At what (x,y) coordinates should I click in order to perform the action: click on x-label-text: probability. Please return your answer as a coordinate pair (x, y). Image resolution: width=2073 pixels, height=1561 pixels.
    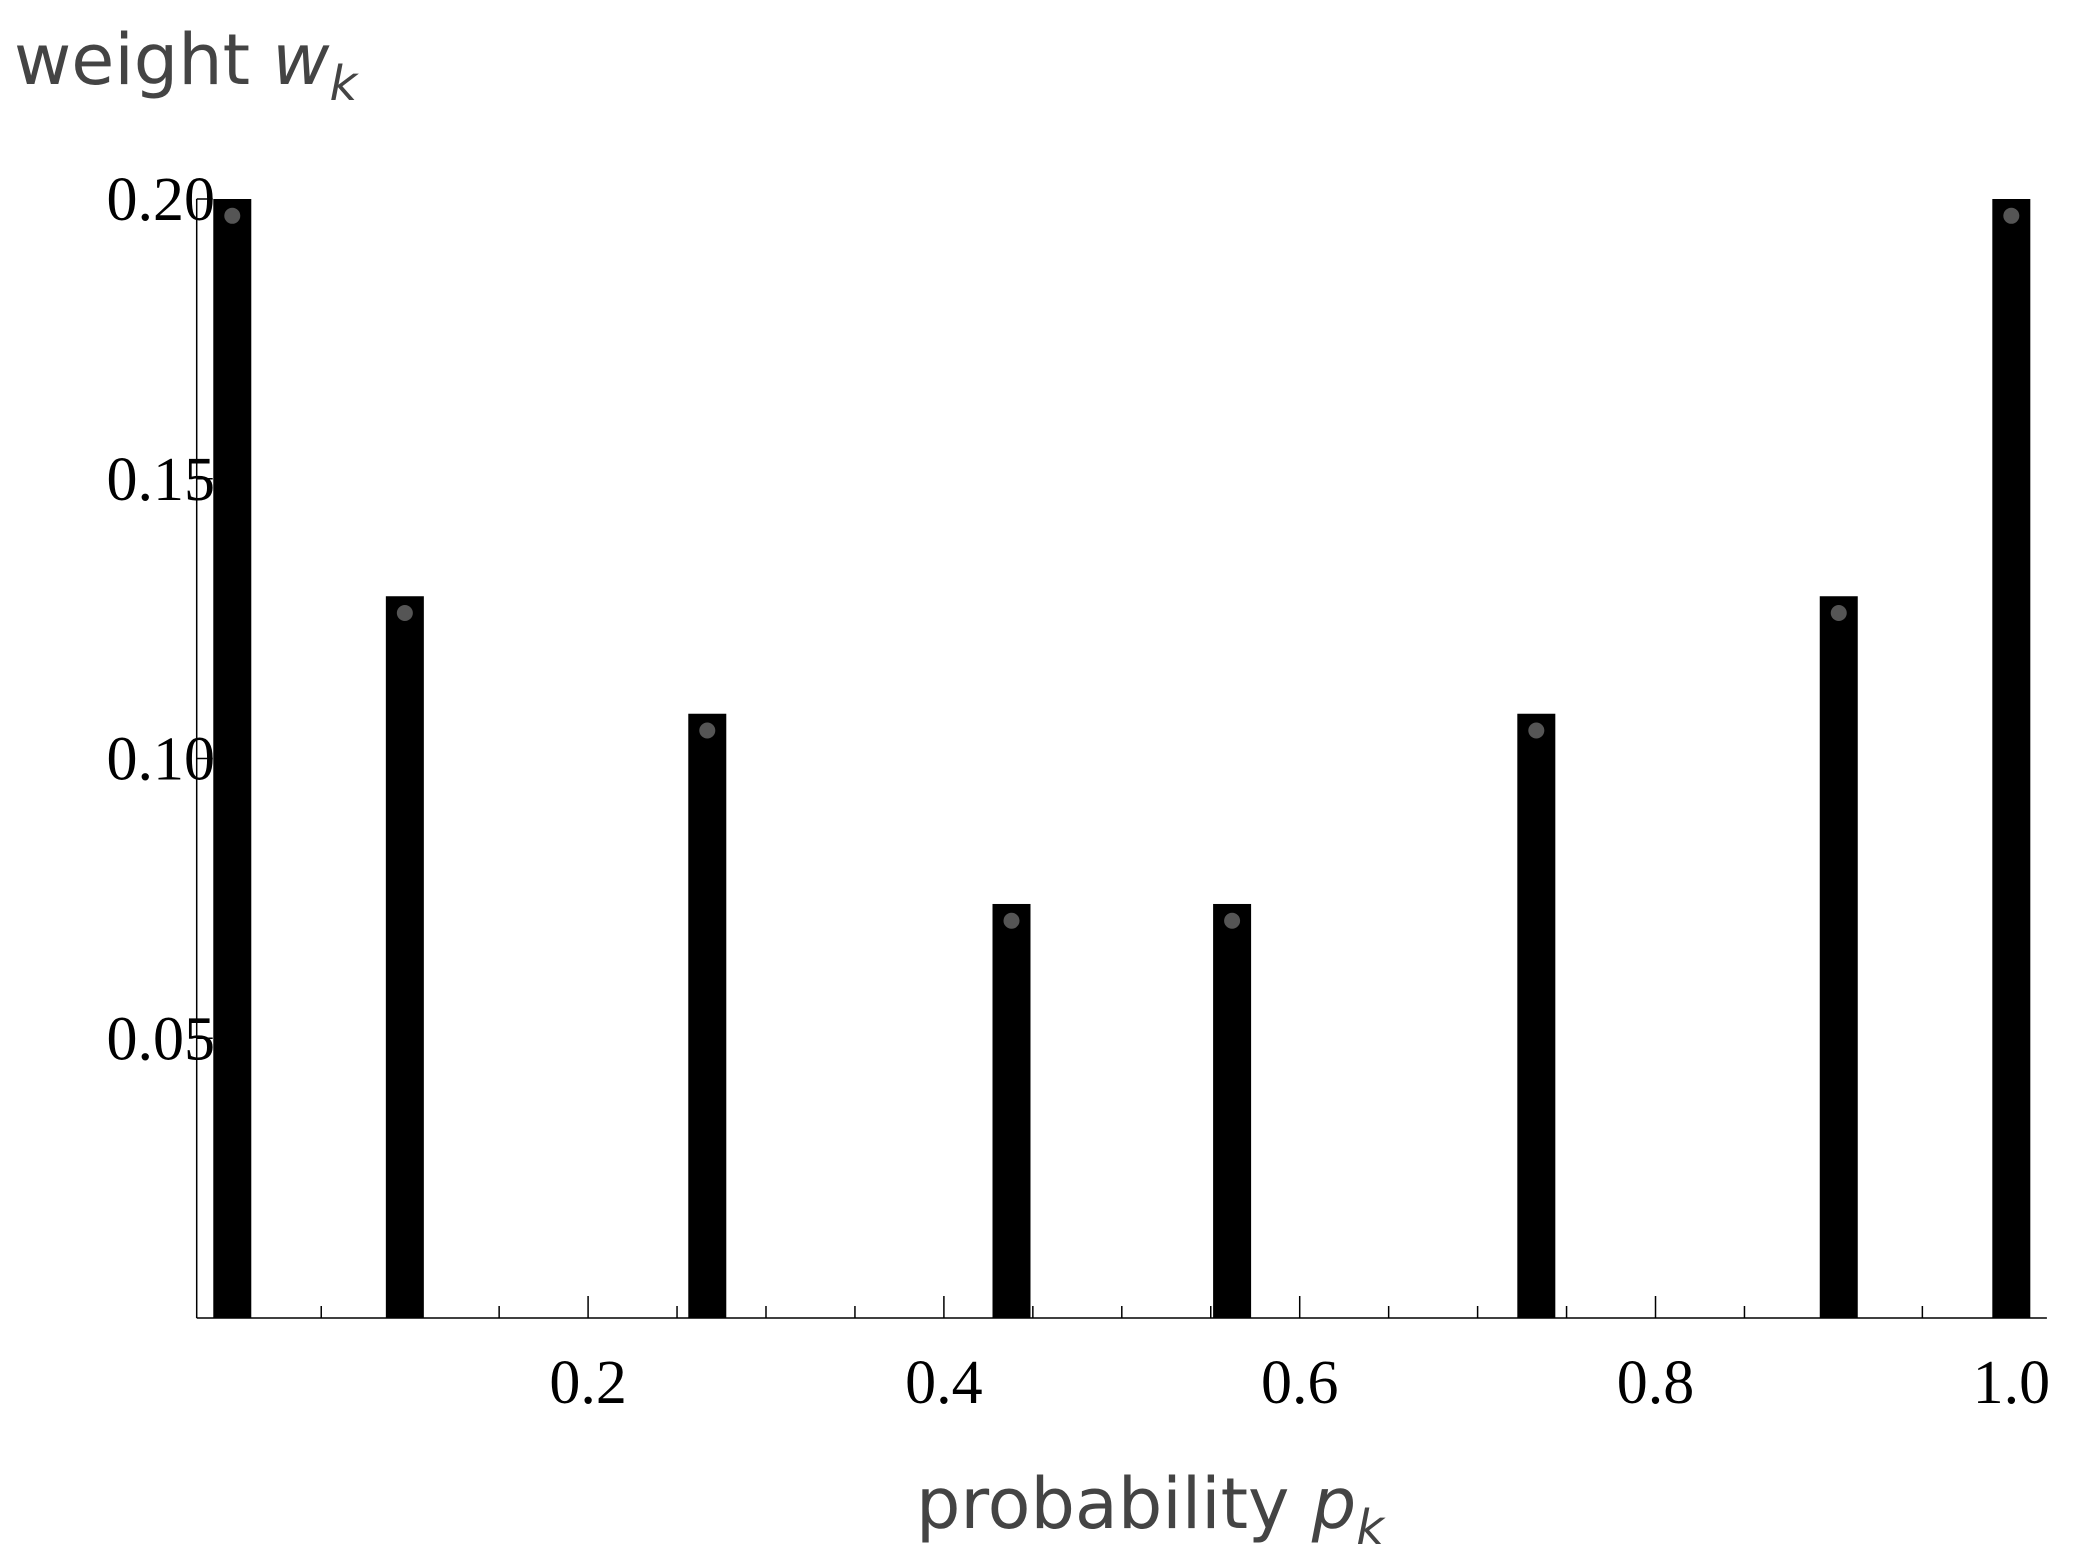
    Looking at the image, I should click on (1102, 1504).